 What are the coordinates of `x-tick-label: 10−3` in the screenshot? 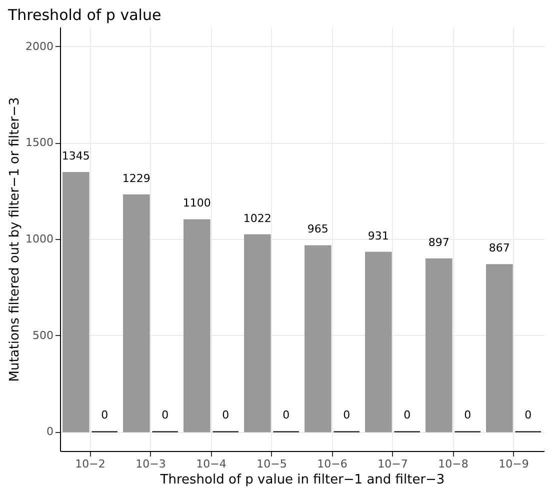 It's located at (151, 464).